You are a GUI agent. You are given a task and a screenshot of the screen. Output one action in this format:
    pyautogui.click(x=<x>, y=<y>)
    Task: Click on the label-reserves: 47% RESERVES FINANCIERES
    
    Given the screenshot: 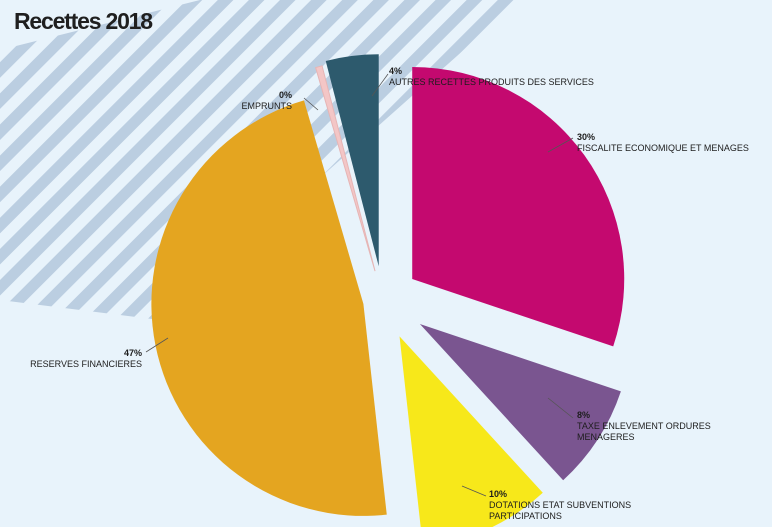 What is the action you would take?
    pyautogui.click(x=76, y=359)
    